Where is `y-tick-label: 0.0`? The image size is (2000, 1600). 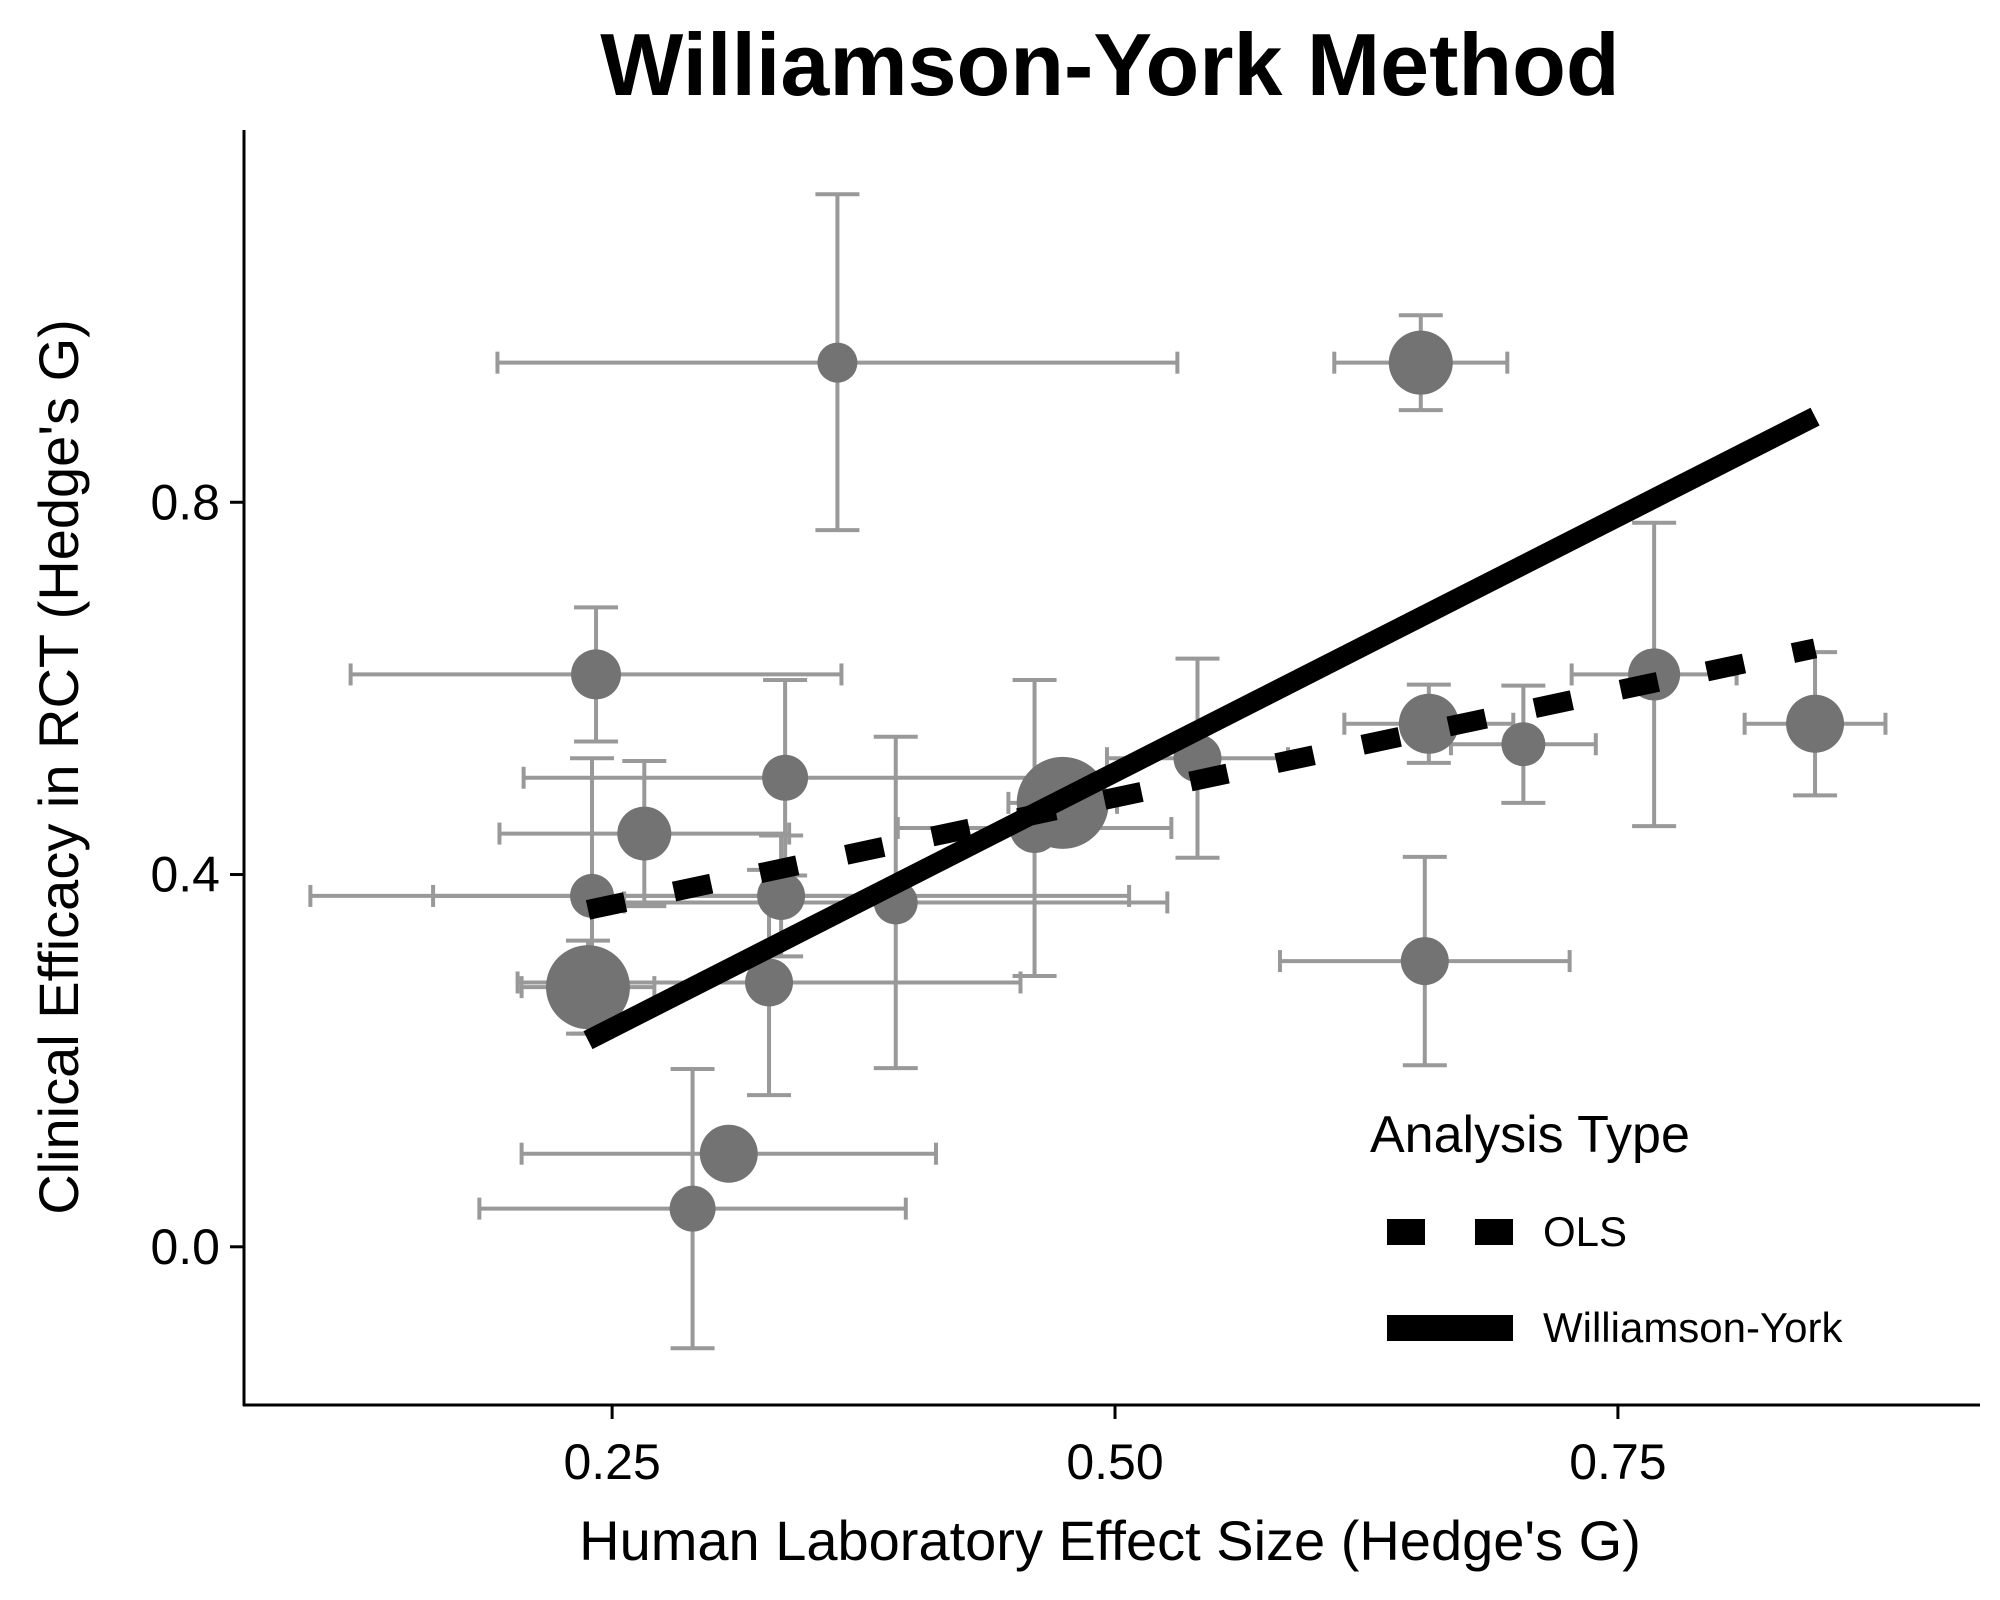 y-tick-label: 0.0 is located at coordinates (185, 1247).